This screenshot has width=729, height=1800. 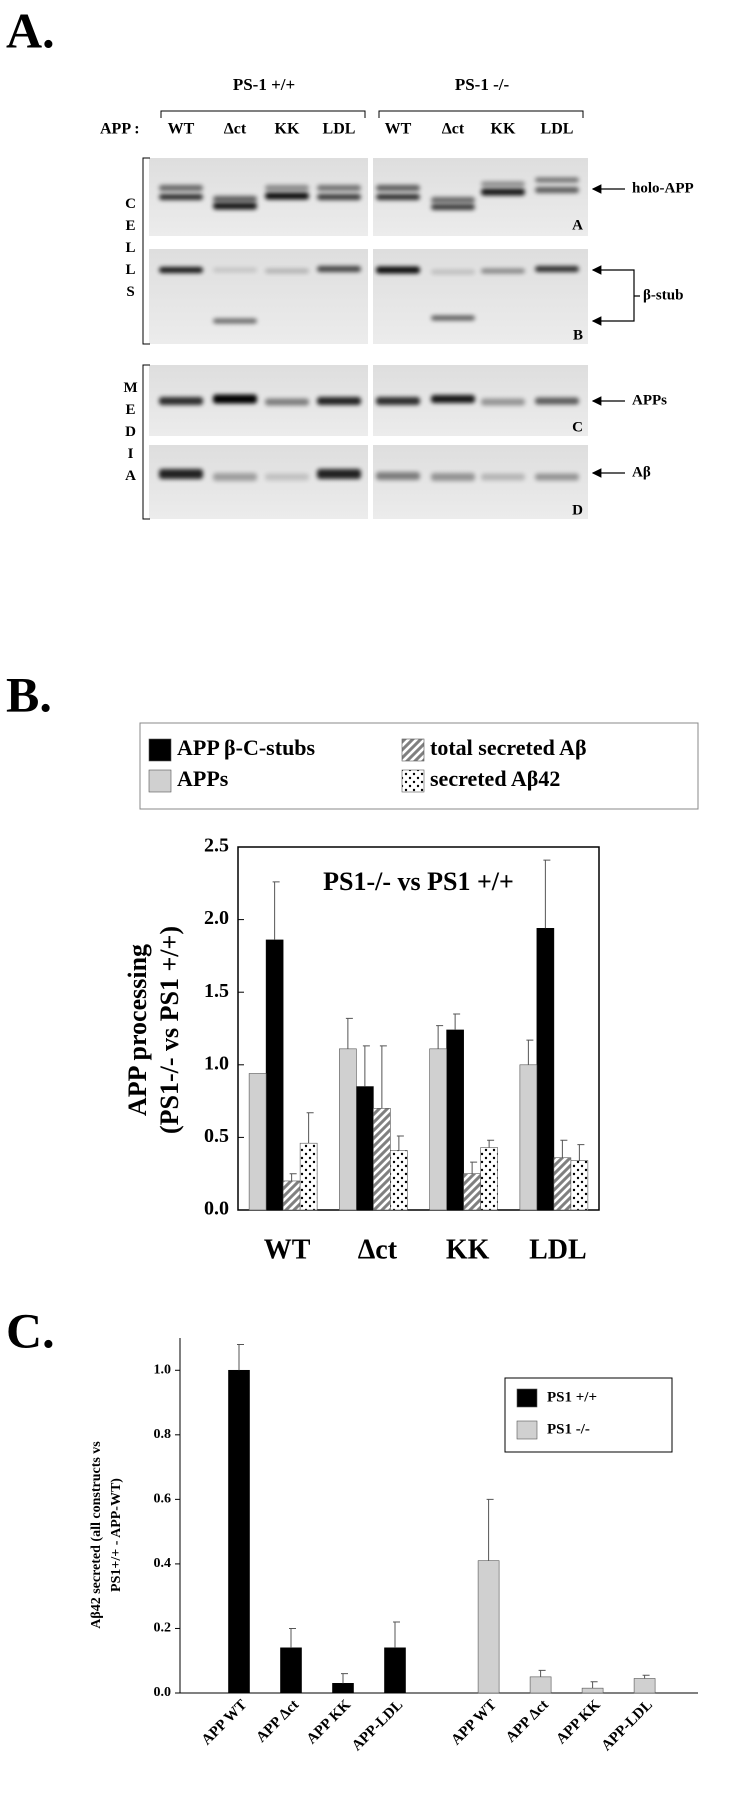 What do you see at coordinates (163, 1499) in the screenshot?
I see `y-tick-label: 0.6` at bounding box center [163, 1499].